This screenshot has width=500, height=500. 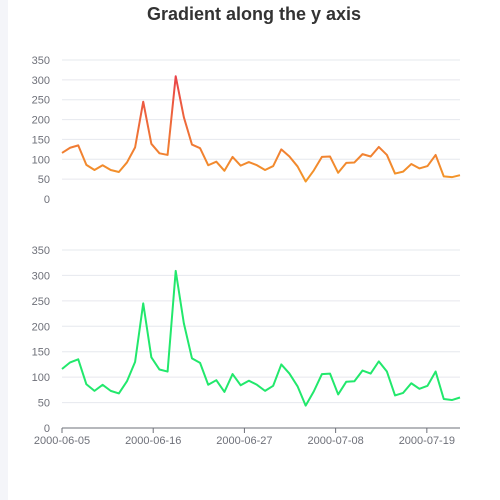 What do you see at coordinates (335, 441) in the screenshot?
I see `x-tick-label: 2000-07-08` at bounding box center [335, 441].